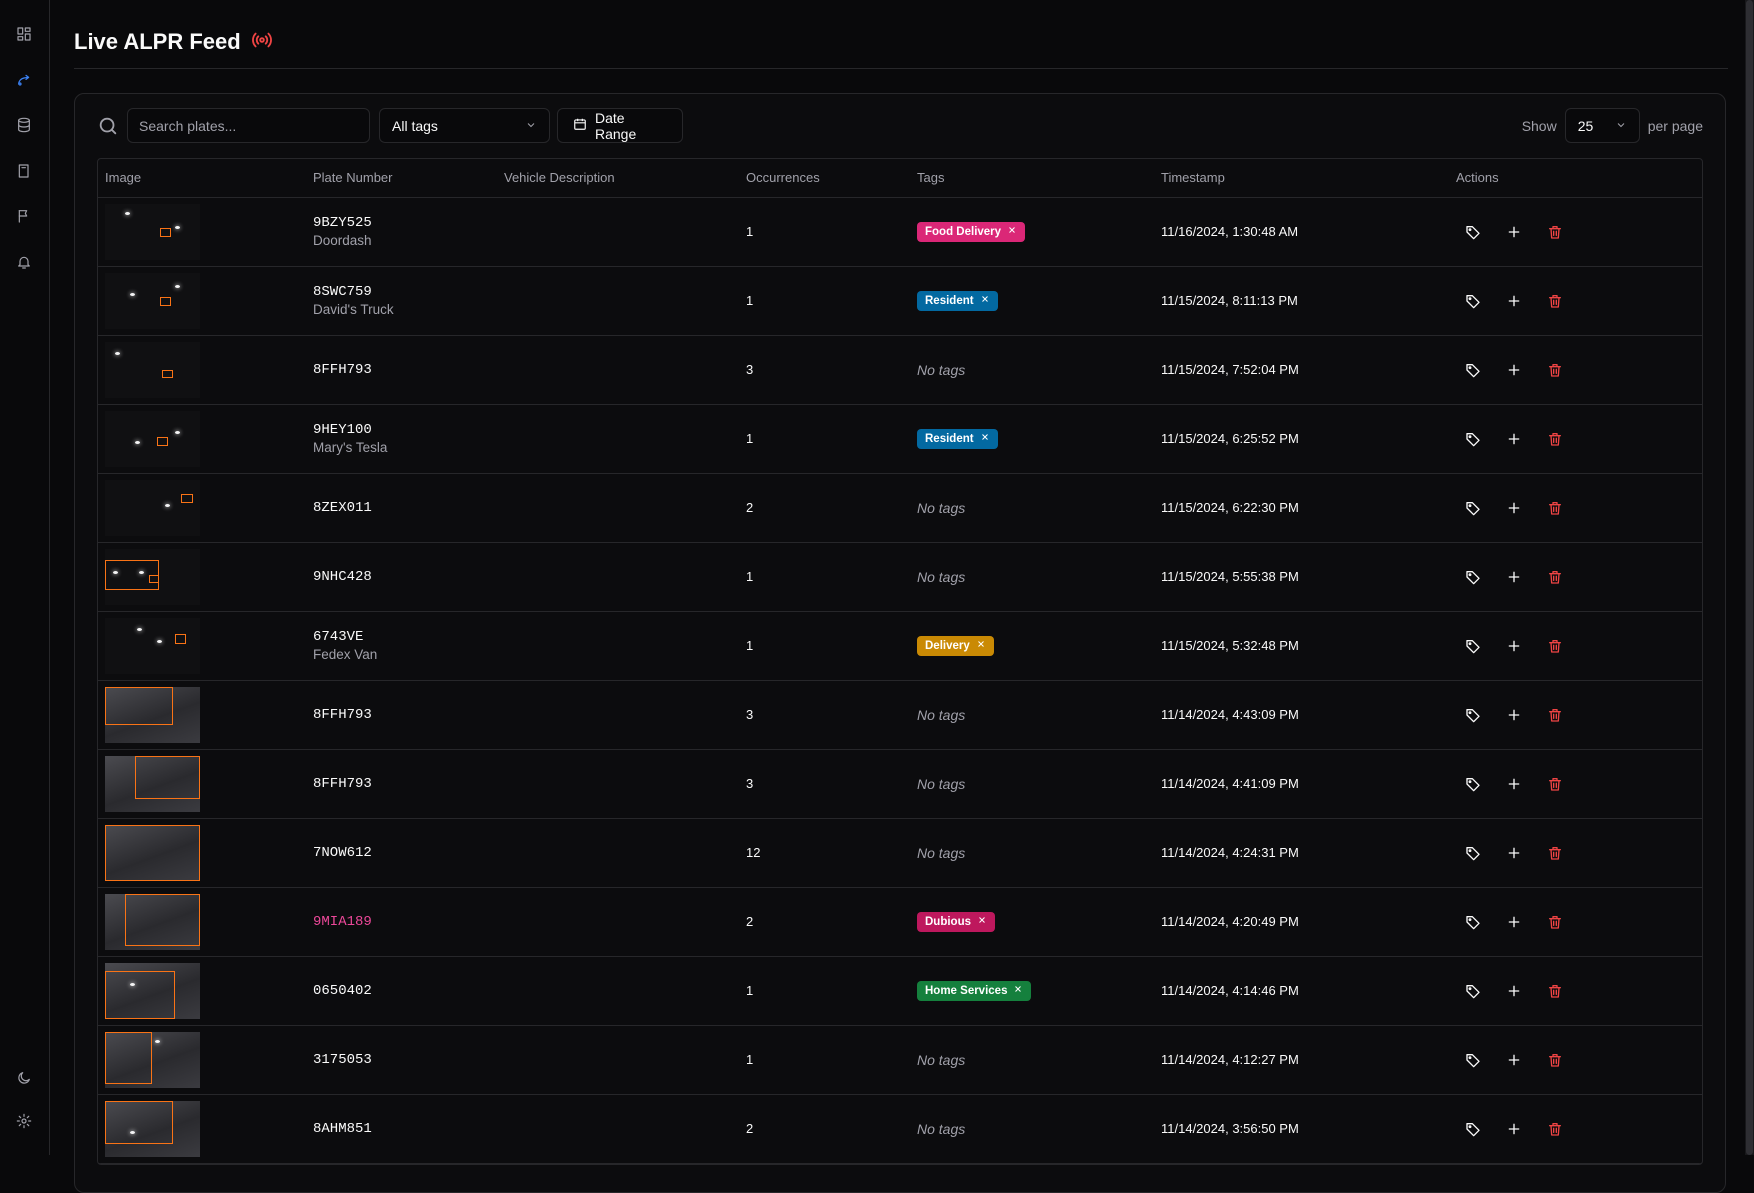  What do you see at coordinates (24, 171) in the screenshot?
I see `book-icon` at bounding box center [24, 171].